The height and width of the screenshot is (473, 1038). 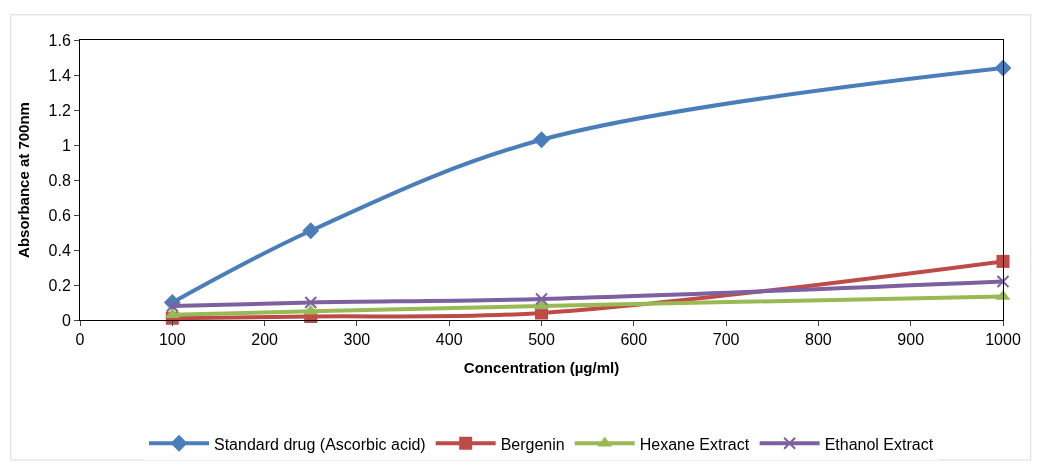 I want to click on x-tick-label: 1000, so click(x=1003, y=340).